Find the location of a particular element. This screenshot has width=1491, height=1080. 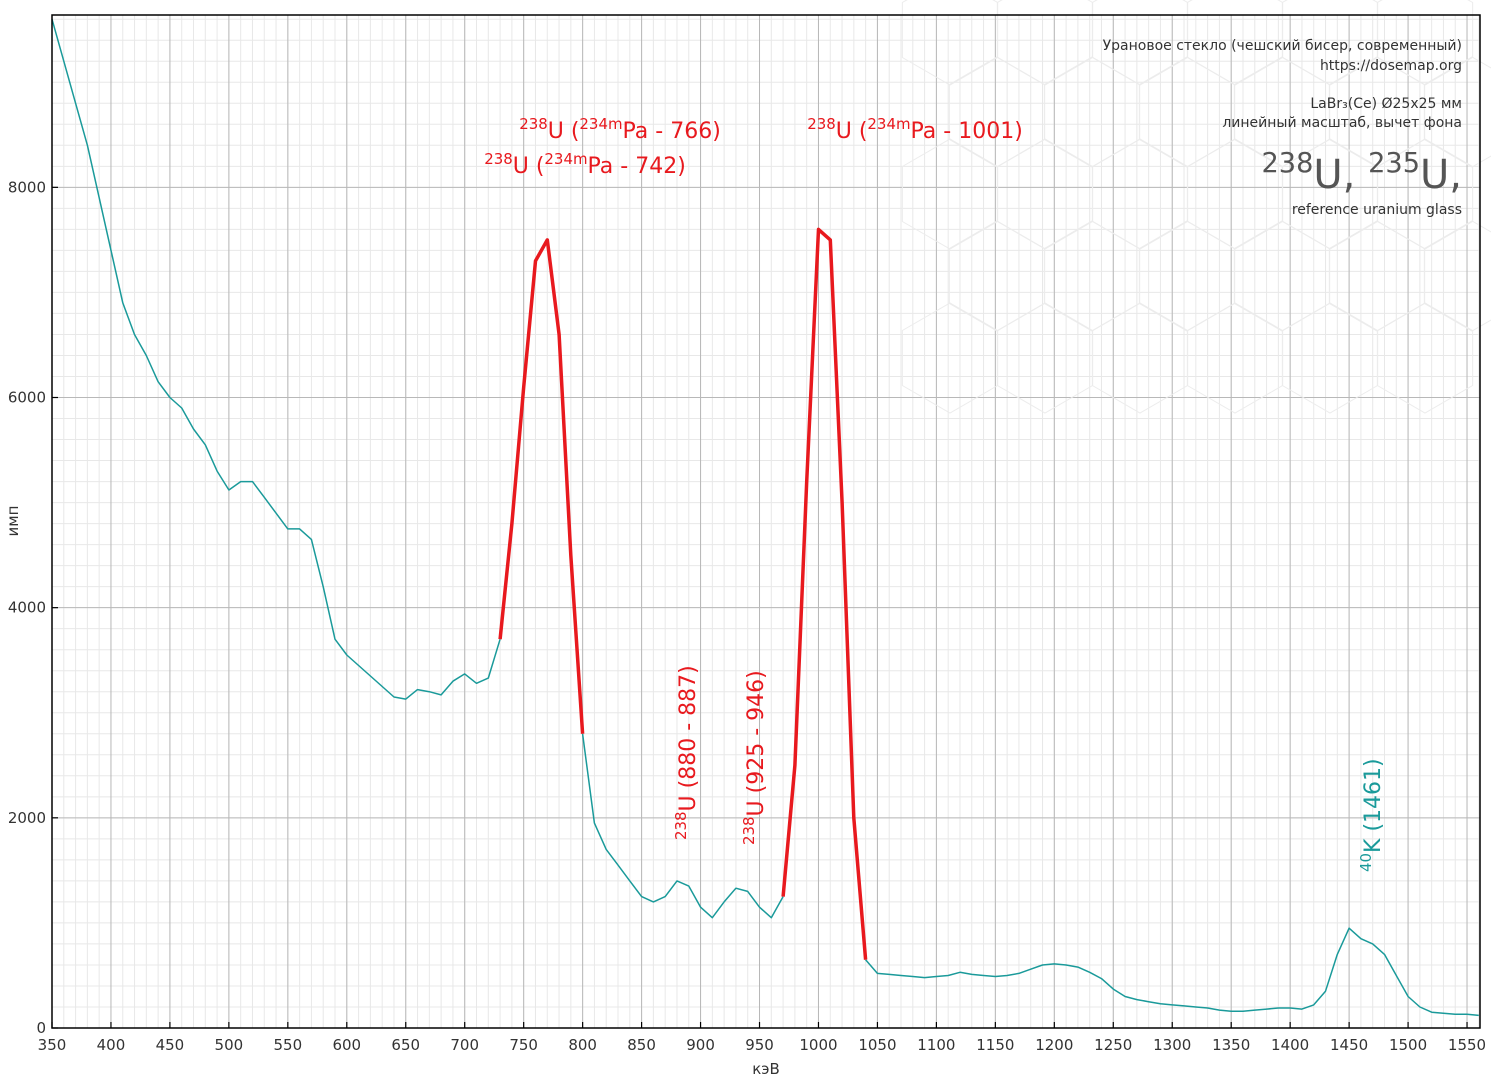

info-title: 238U, 235U, is located at coordinates (1361, 173).